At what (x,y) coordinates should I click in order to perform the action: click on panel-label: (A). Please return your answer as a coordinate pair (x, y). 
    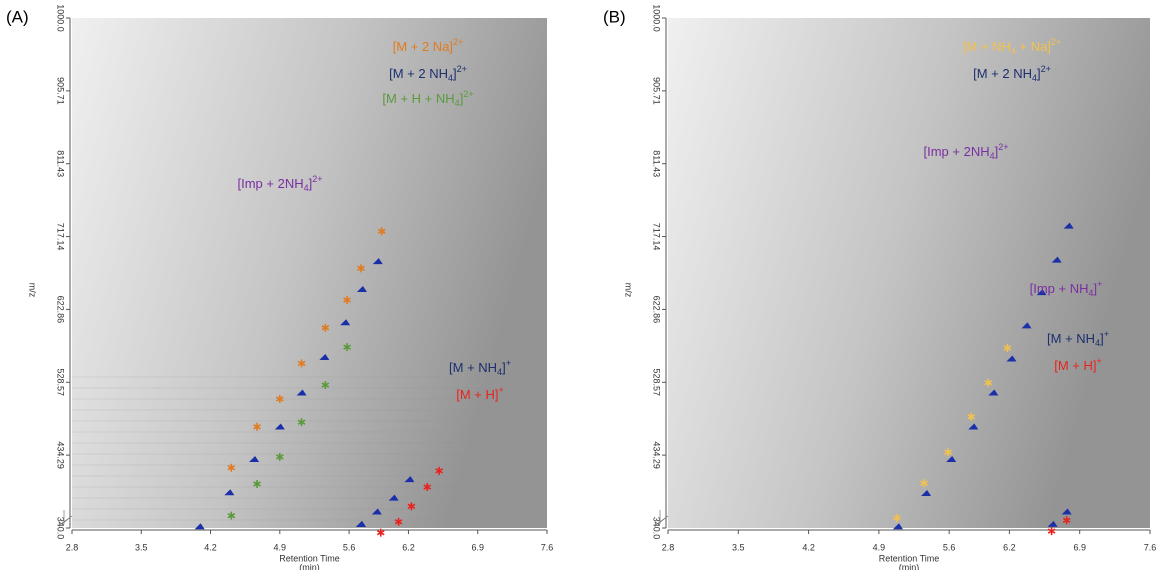
    Looking at the image, I should click on (17, 16).